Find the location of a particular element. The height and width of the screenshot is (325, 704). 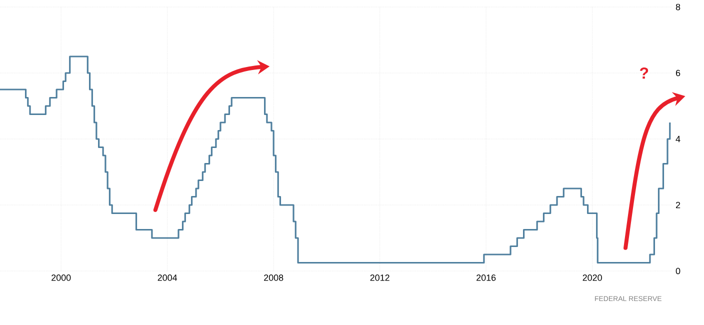

y-tick-label: 4 is located at coordinates (678, 139).